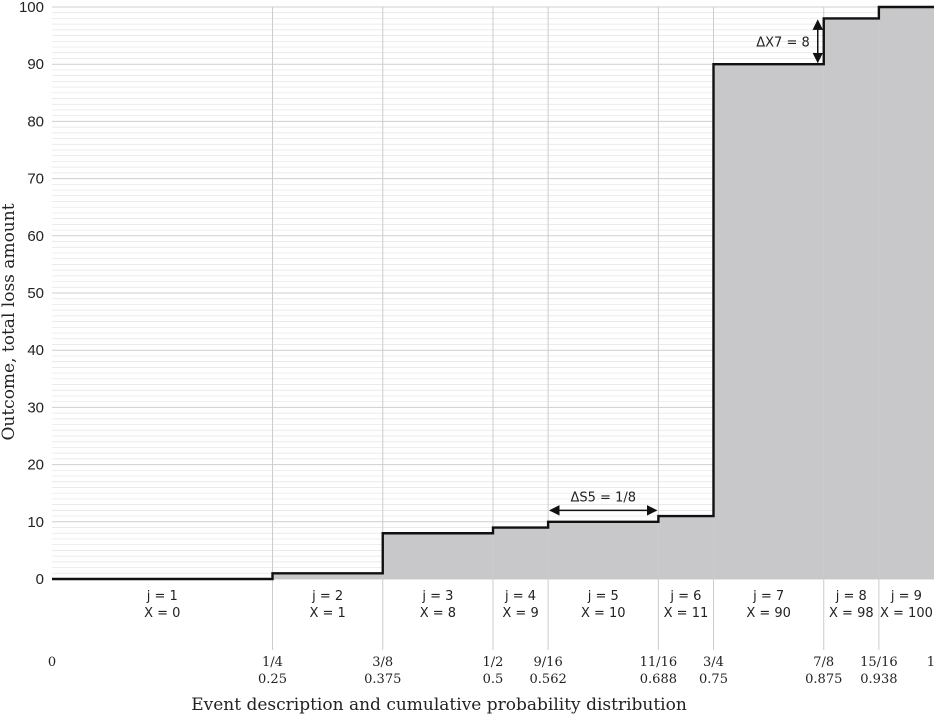 This screenshot has height=716, width=937. I want to click on x-tick-decimal-label: 0.25, so click(272, 679).